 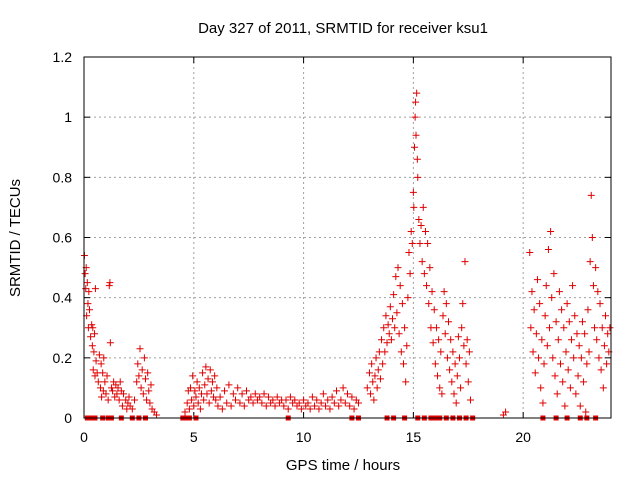 I want to click on y-tick-label: 0.8, so click(x=63, y=177).